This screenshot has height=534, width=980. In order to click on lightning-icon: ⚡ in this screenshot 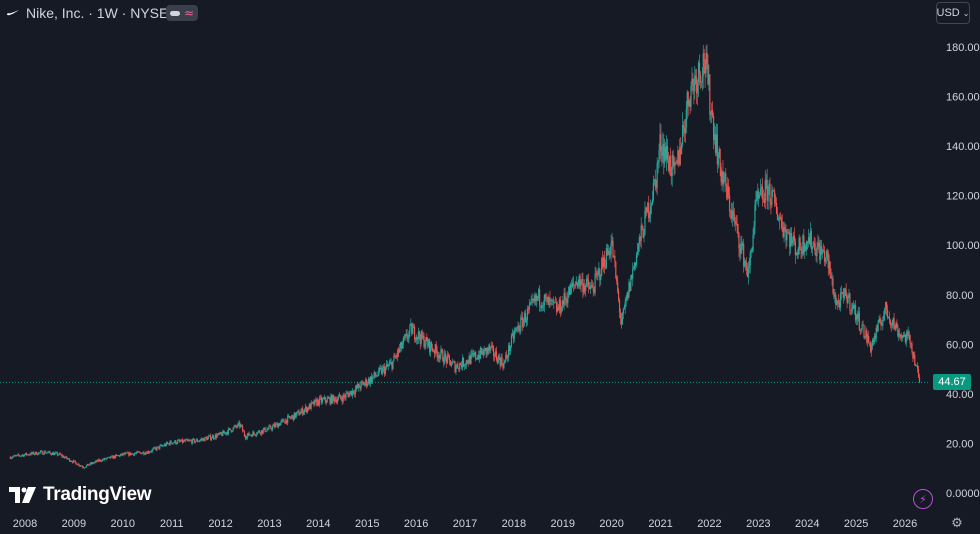, I will do `click(923, 499)`.